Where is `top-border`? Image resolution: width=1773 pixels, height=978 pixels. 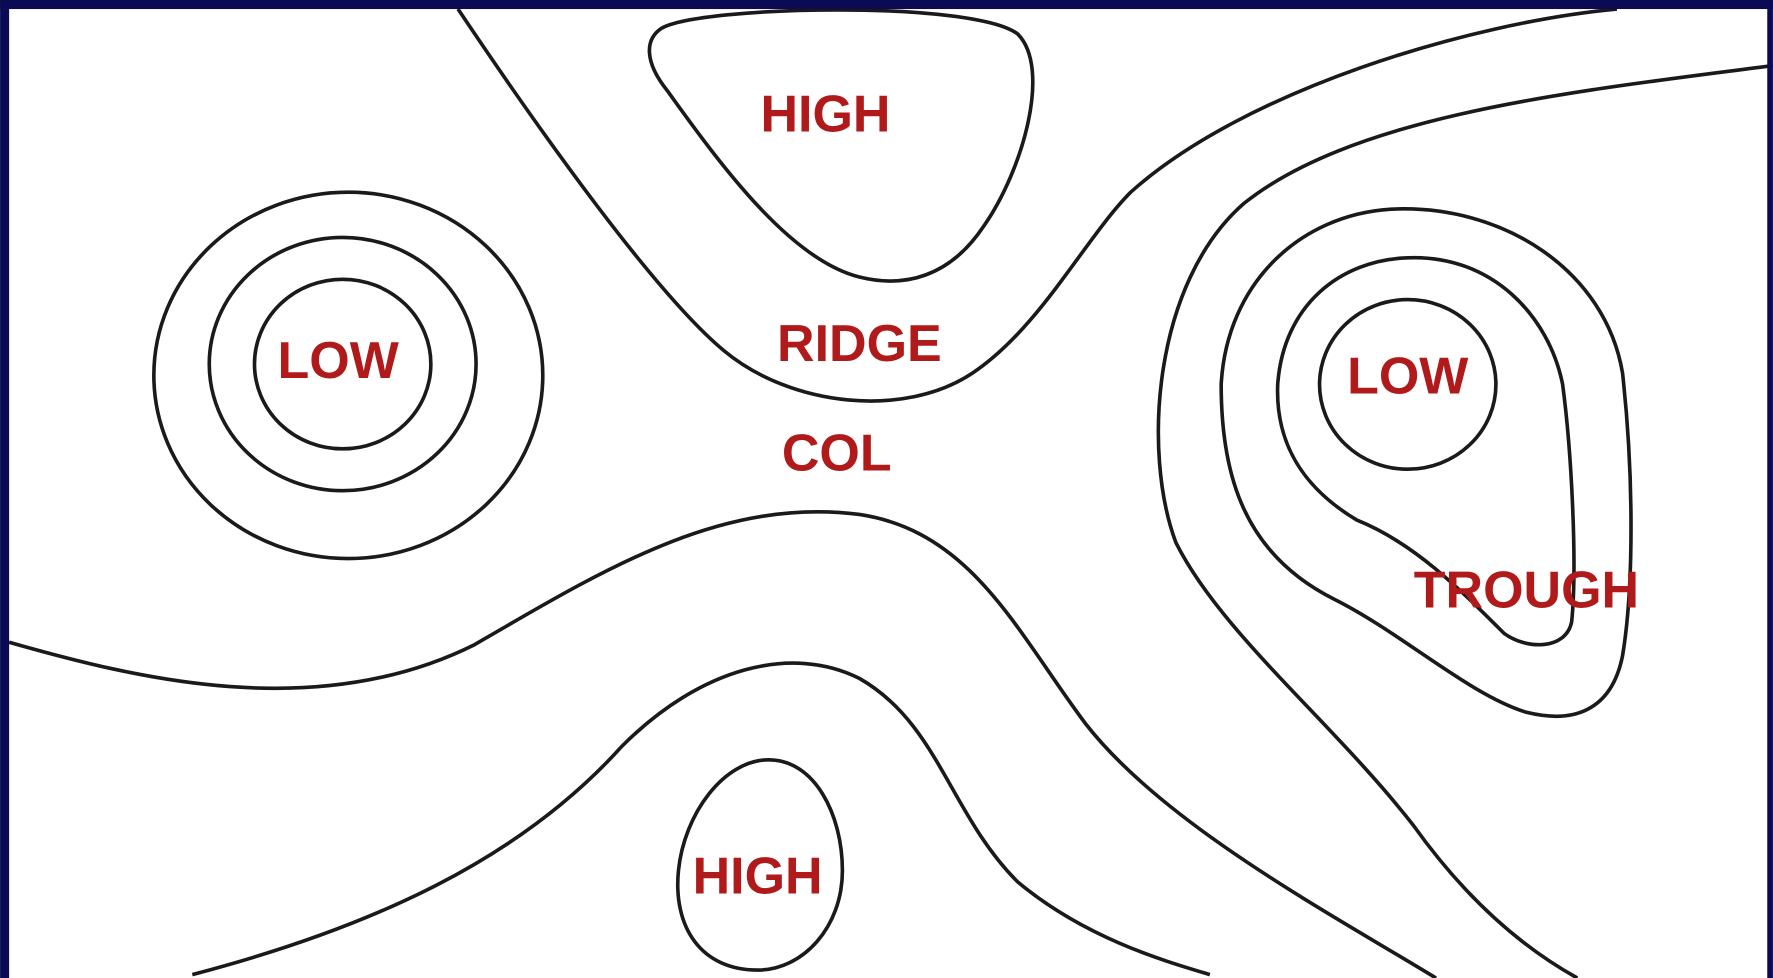
top-border is located at coordinates (886, 5).